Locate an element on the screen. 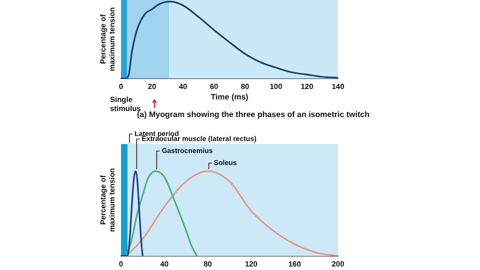 This screenshot has height=270, width=480. text: (a) Myogram showing the three phases of an isometric twitch is located at coordinates (253, 115).